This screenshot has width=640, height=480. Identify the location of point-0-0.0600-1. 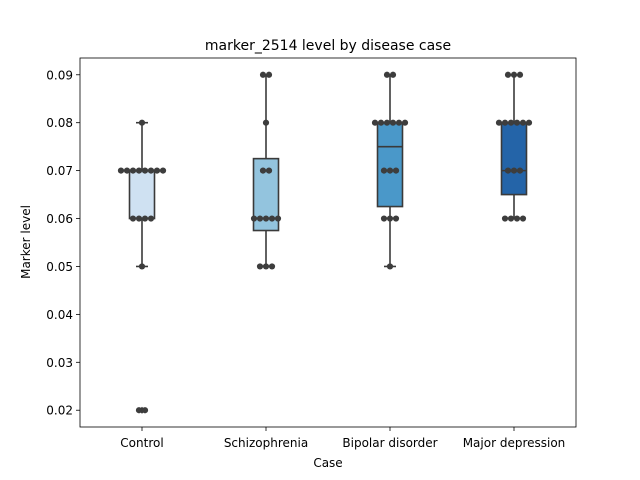
(139, 218).